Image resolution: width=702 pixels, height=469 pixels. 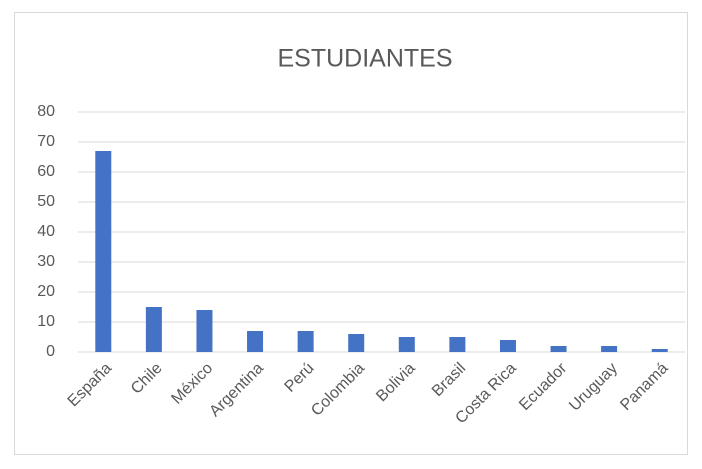 What do you see at coordinates (364, 59) in the screenshot?
I see `chart-title: ESTUDIANTES` at bounding box center [364, 59].